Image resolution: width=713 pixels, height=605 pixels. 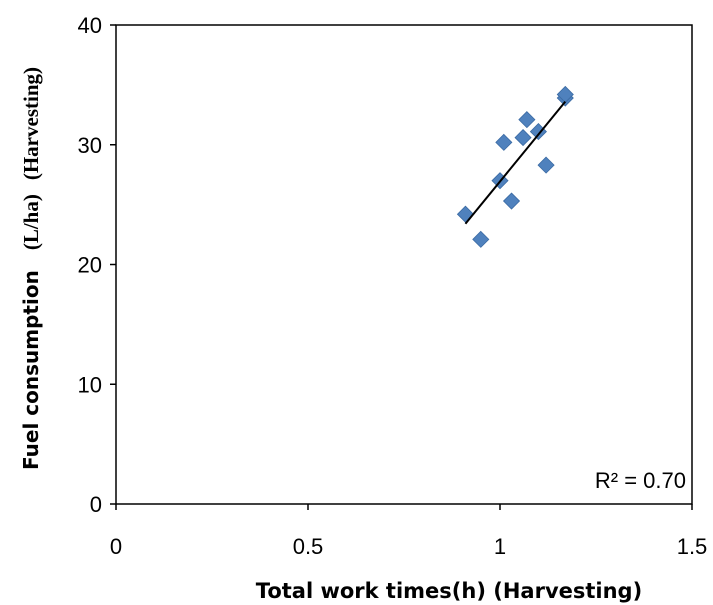 I want to click on trendline, so click(x=515, y=163).